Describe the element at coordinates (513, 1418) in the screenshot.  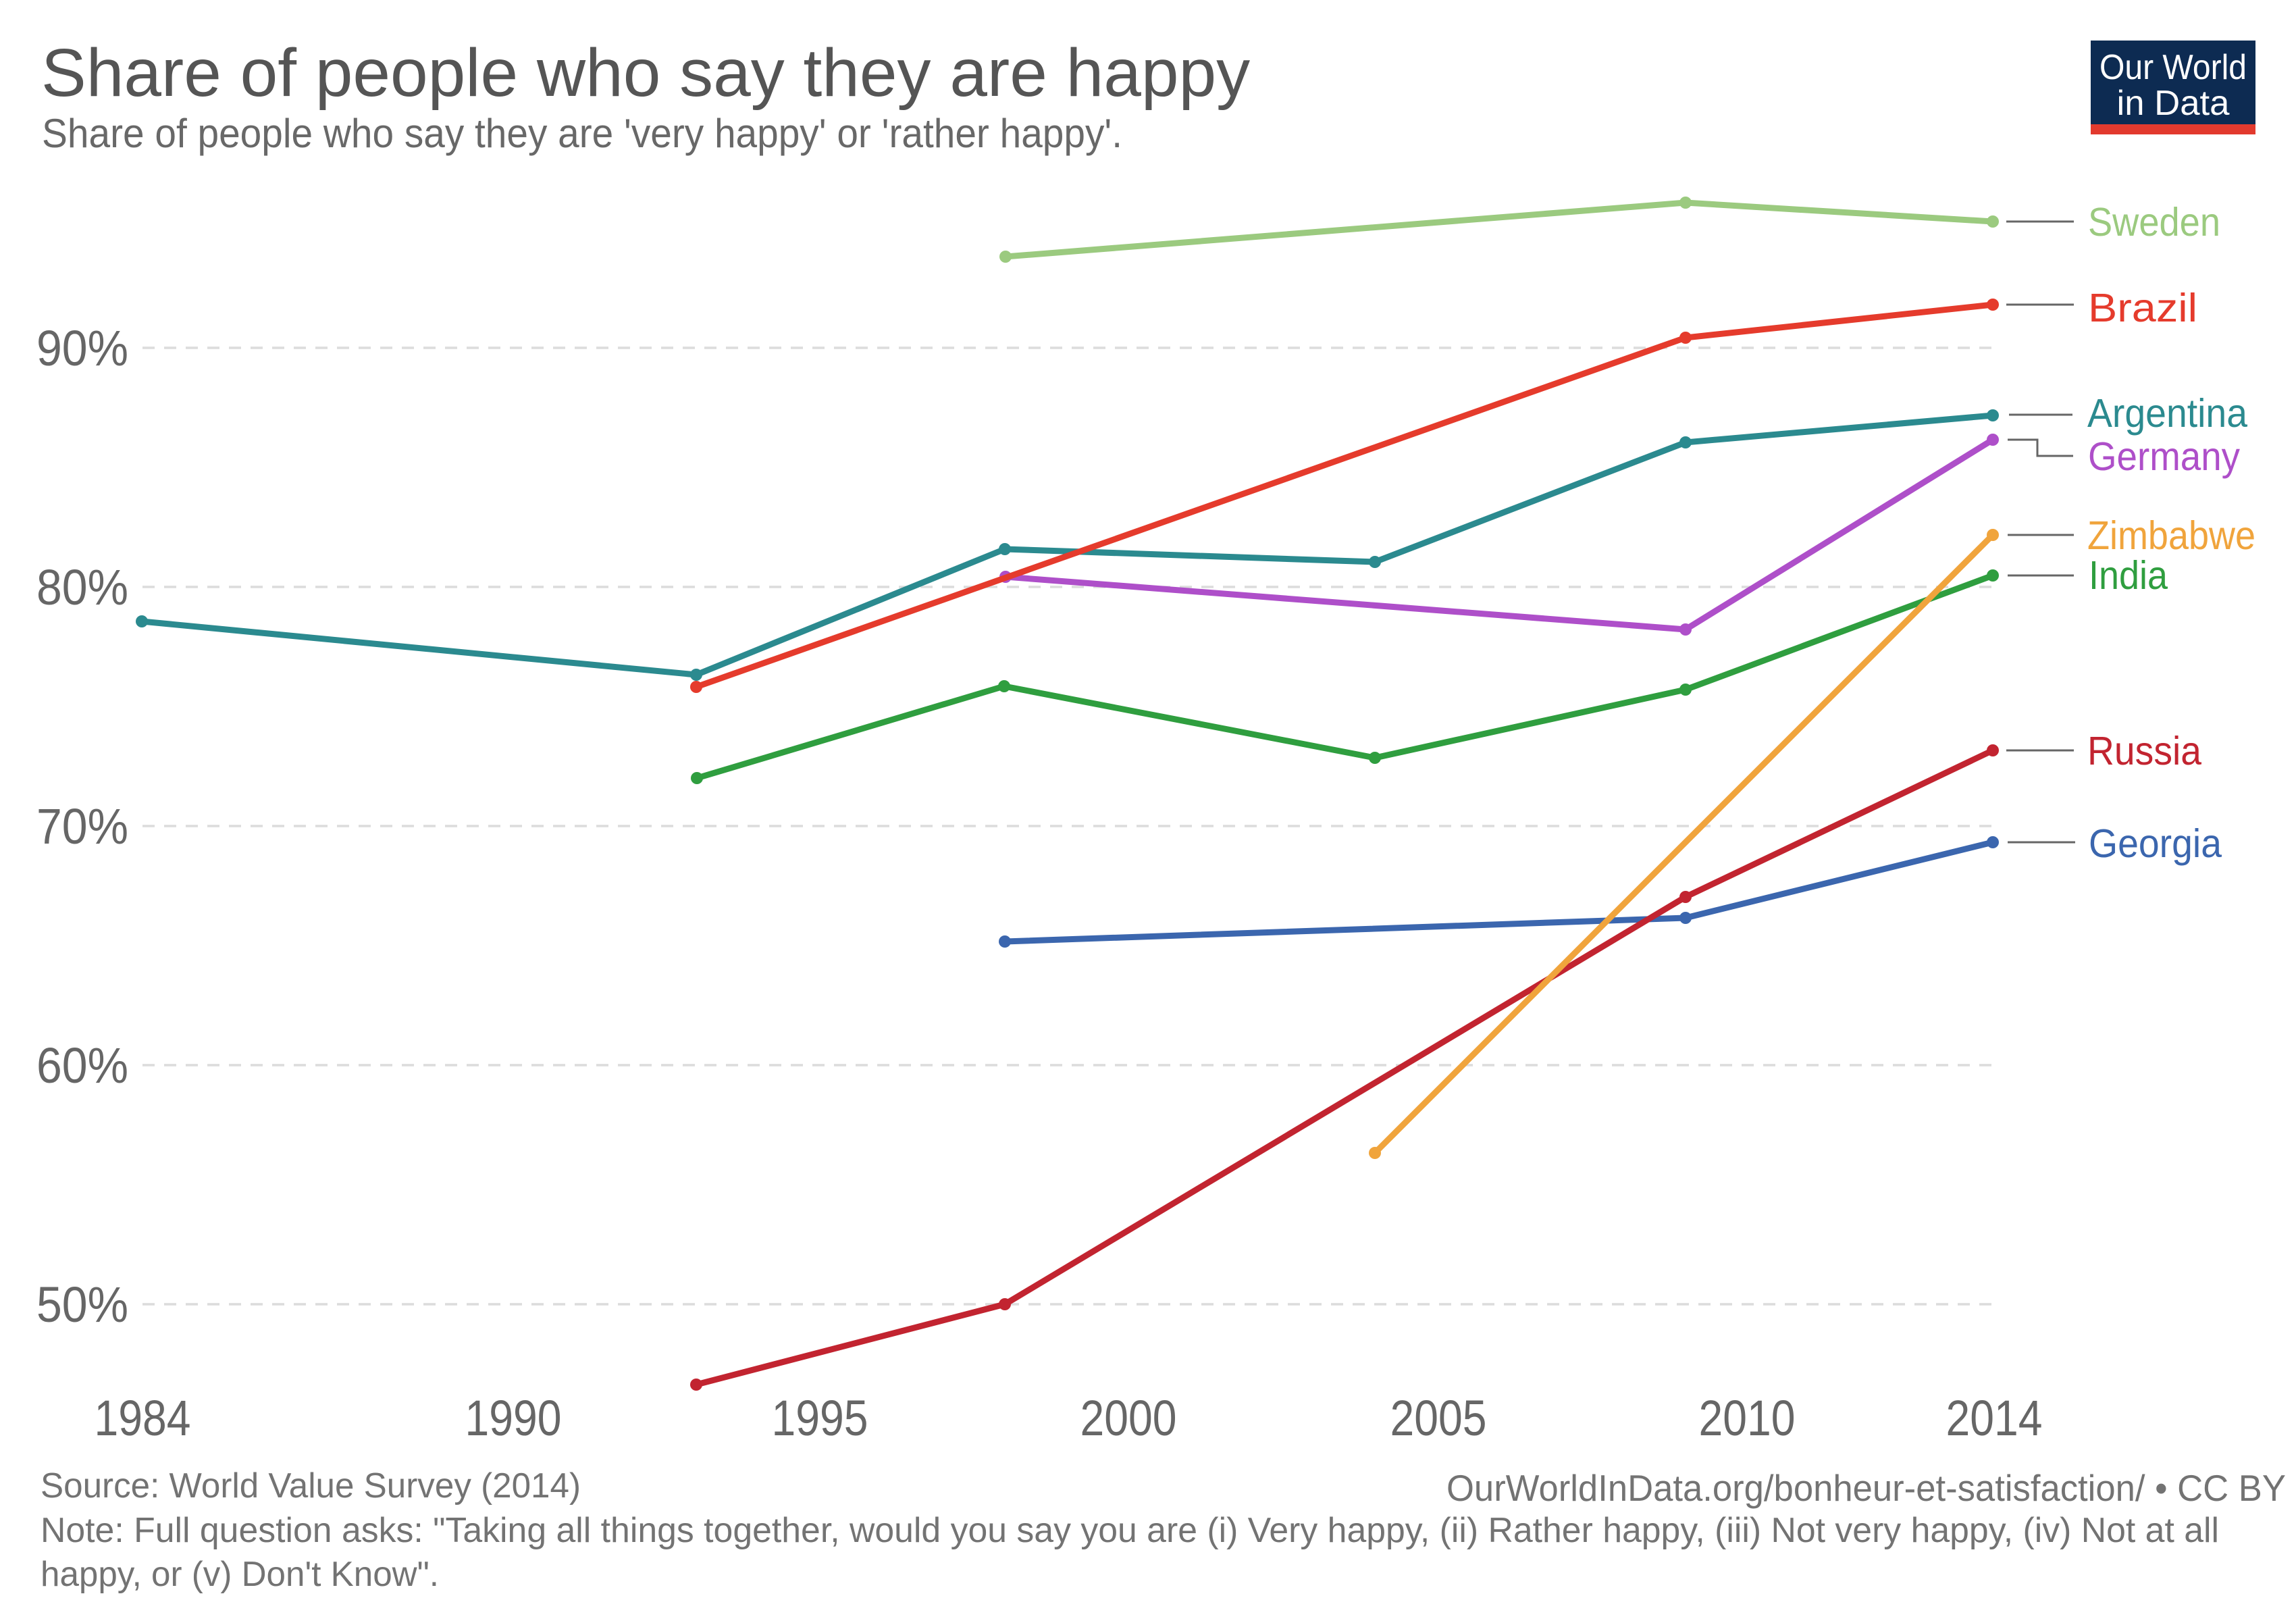
I see `svg-text: 1990` at that location.